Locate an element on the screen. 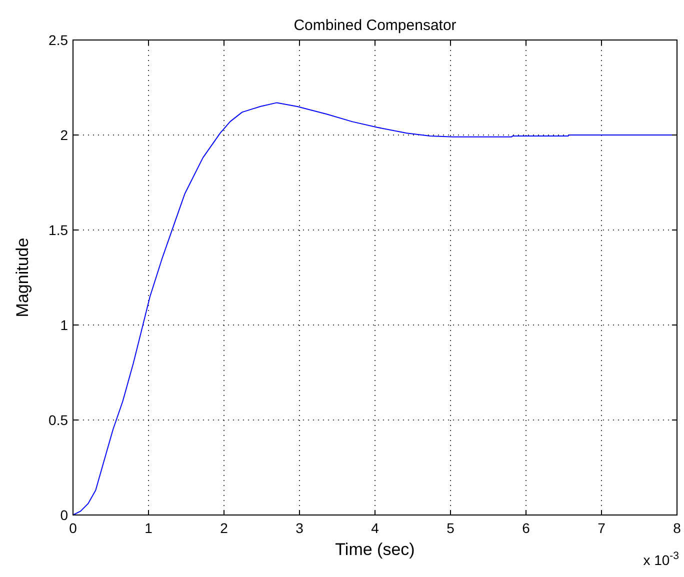 This screenshot has width=684, height=577. y-tick-label: 0.5 is located at coordinates (58, 420).